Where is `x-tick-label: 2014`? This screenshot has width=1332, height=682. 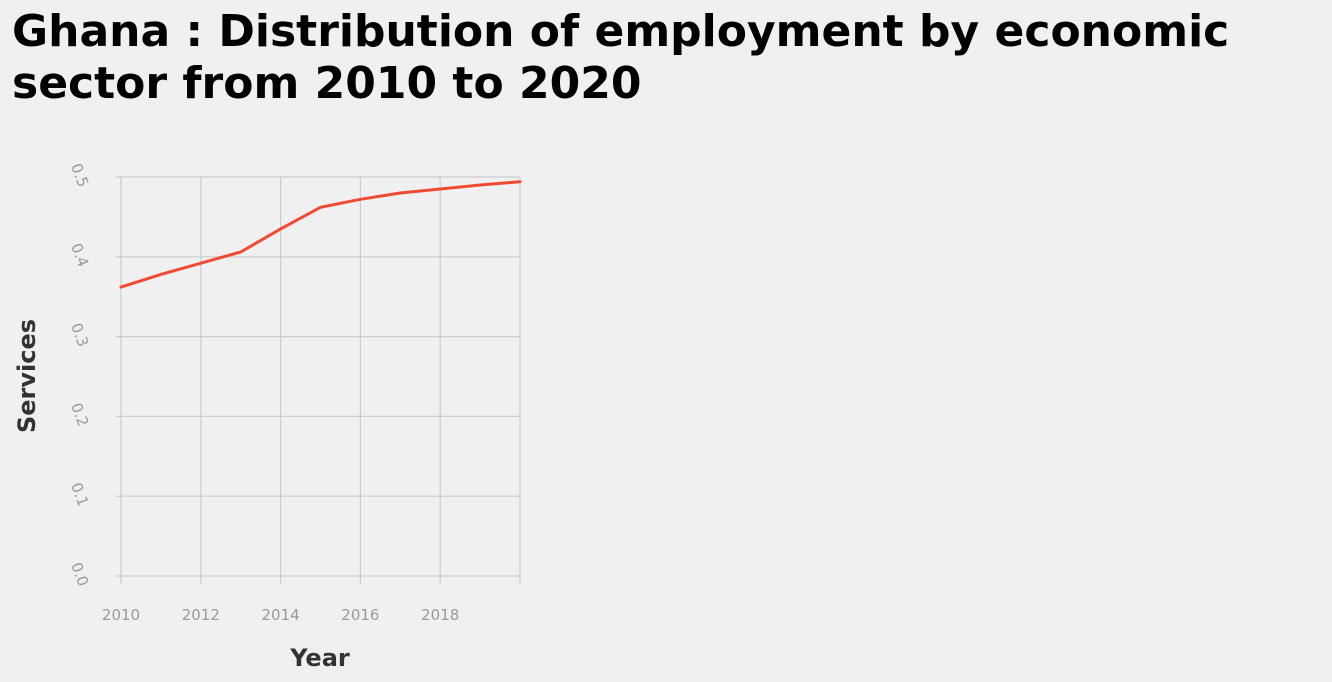 x-tick-label: 2014 is located at coordinates (281, 615).